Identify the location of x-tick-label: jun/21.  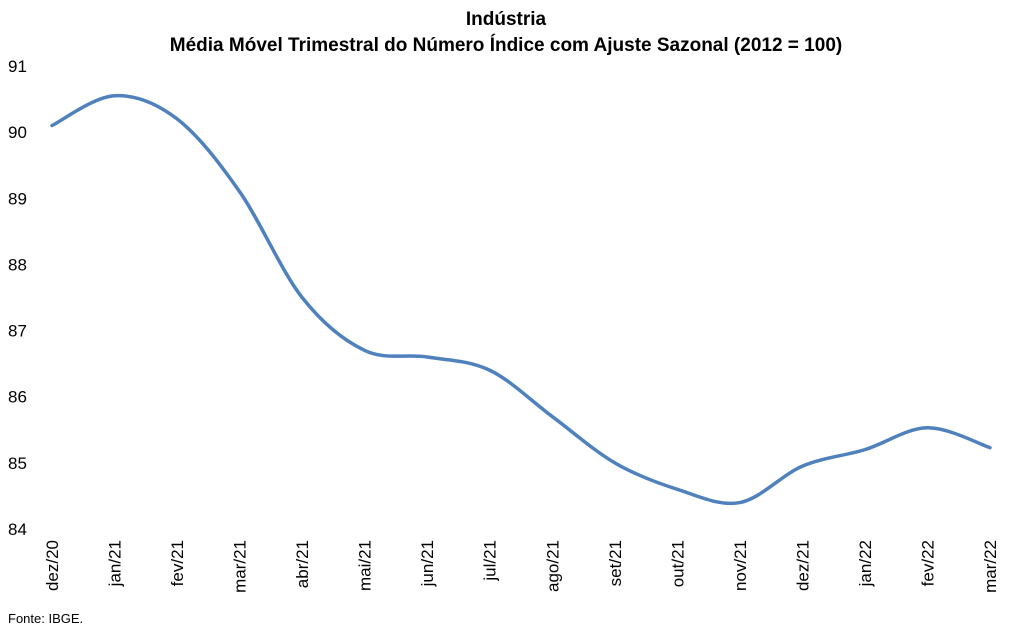
(427, 563).